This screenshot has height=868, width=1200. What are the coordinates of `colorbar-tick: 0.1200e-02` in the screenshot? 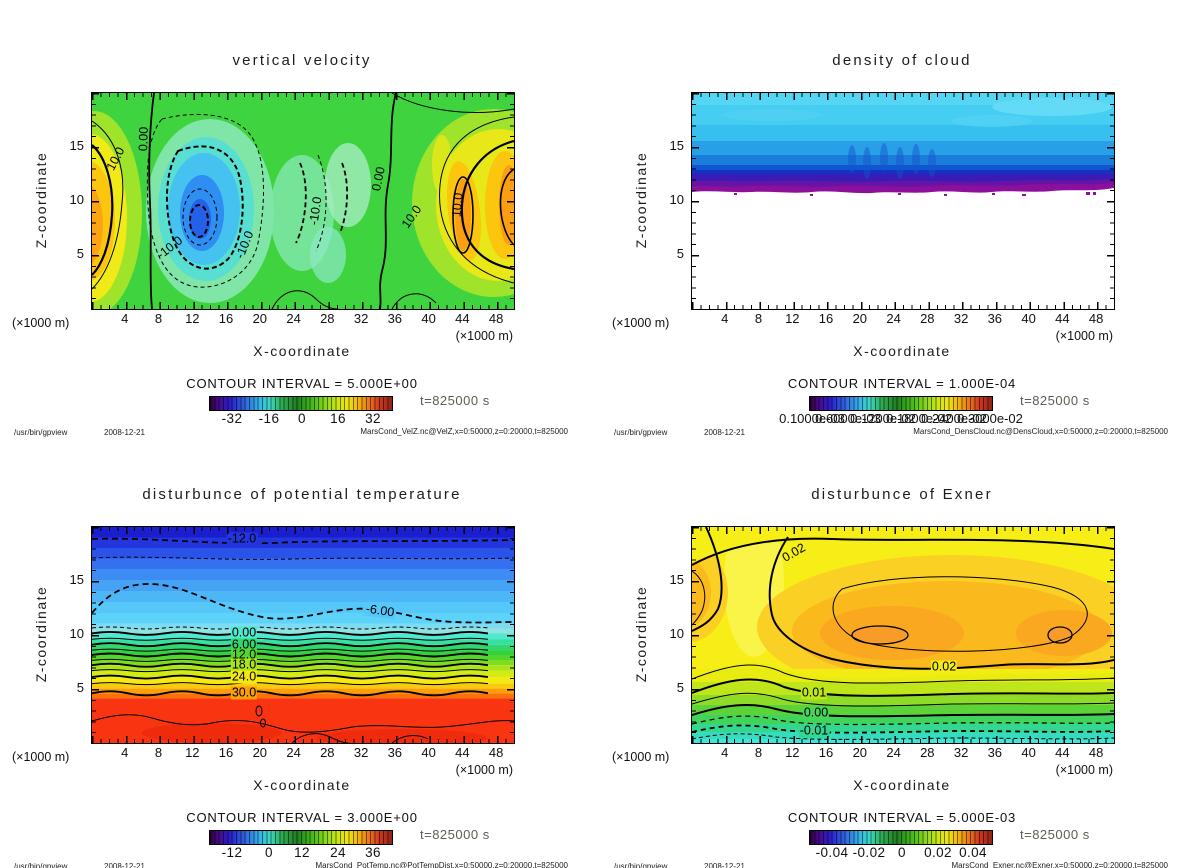 It's located at (883, 418).